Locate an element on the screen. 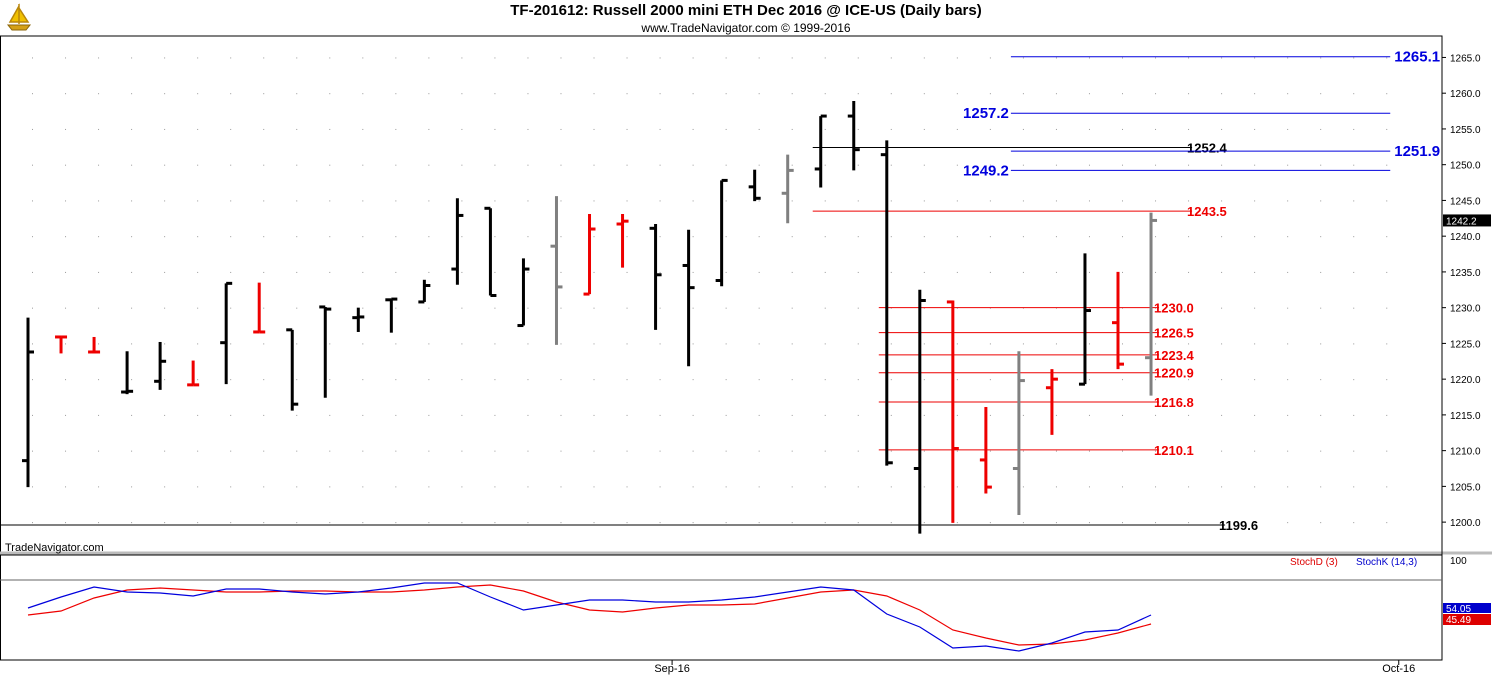  chart-subtitle: www.TradeNavigator.com © 1999-2016 is located at coordinates (746, 28).